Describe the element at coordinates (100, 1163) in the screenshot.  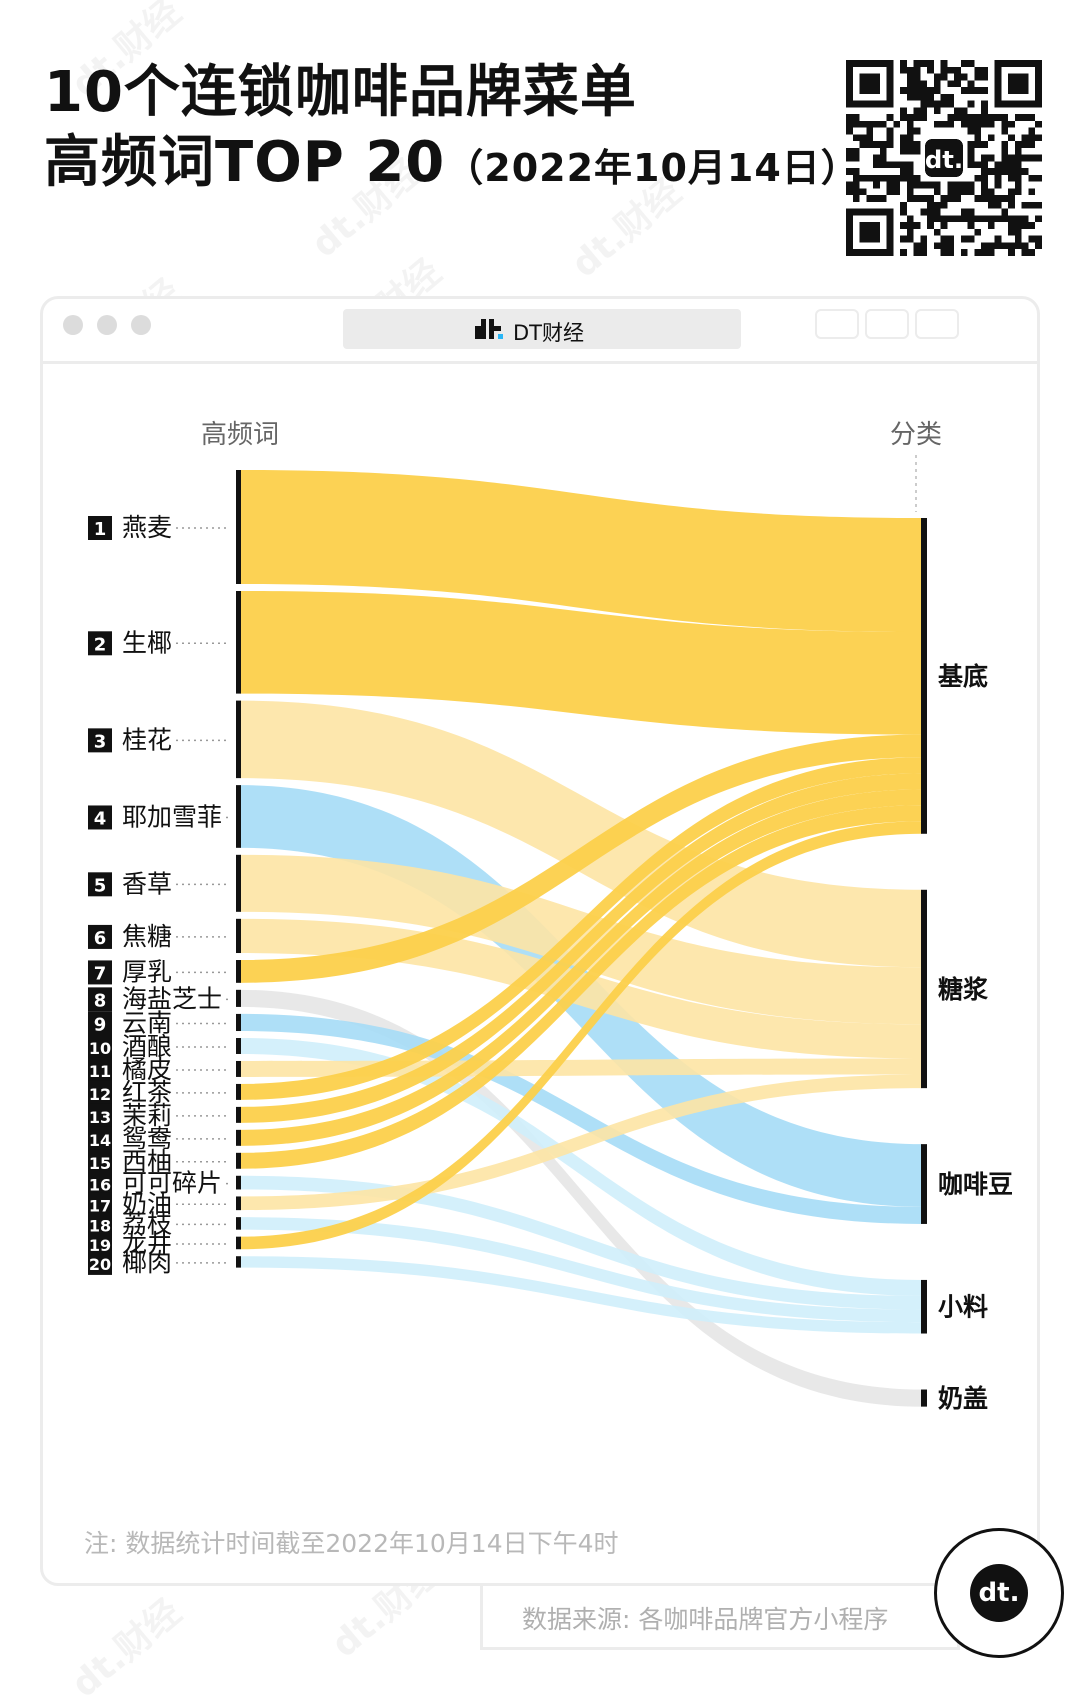
I see `rank-number: 15` at that location.